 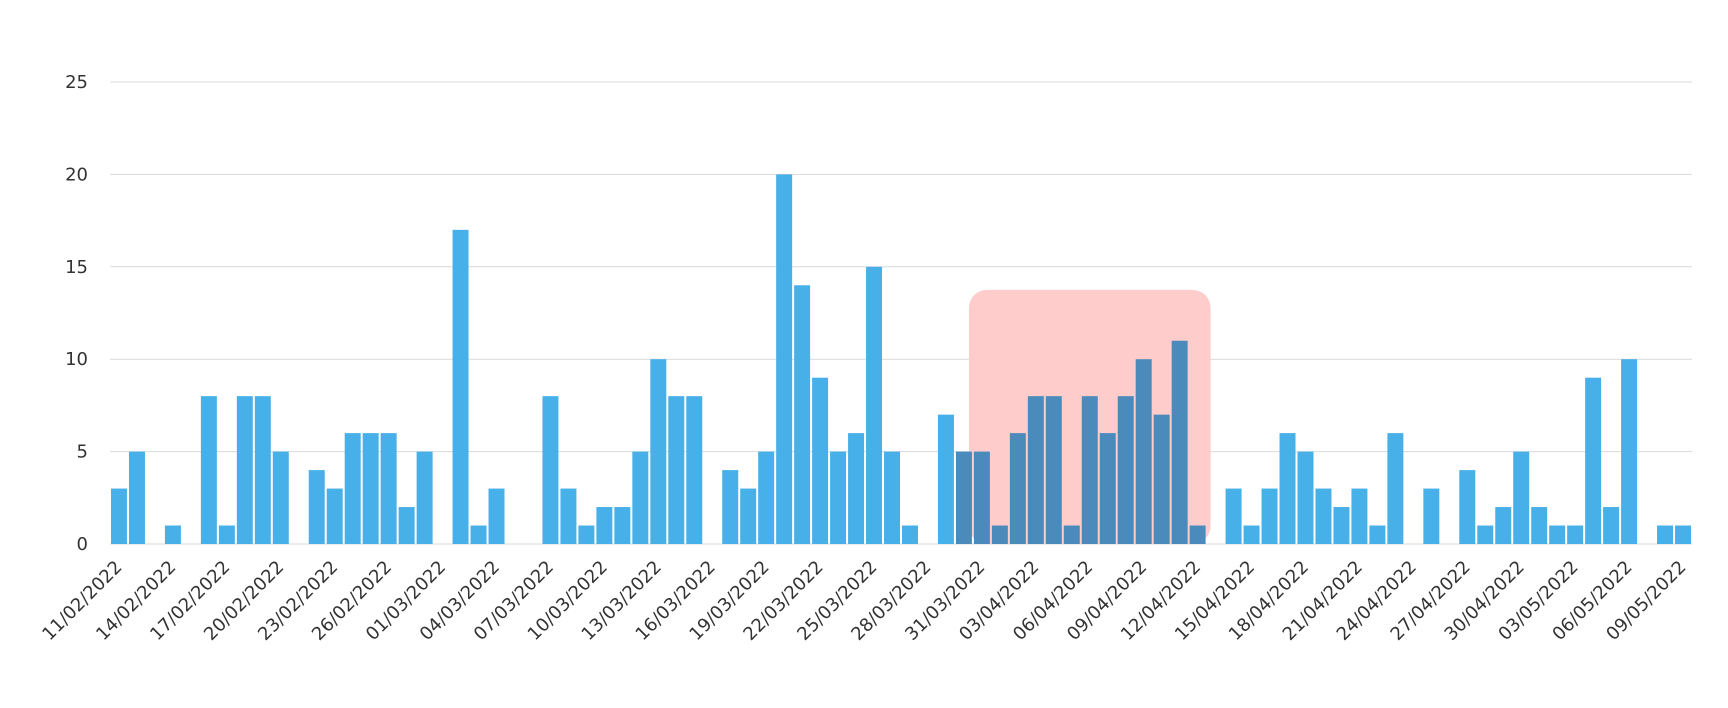 I want to click on y-tick-label: 0, so click(x=82, y=544).